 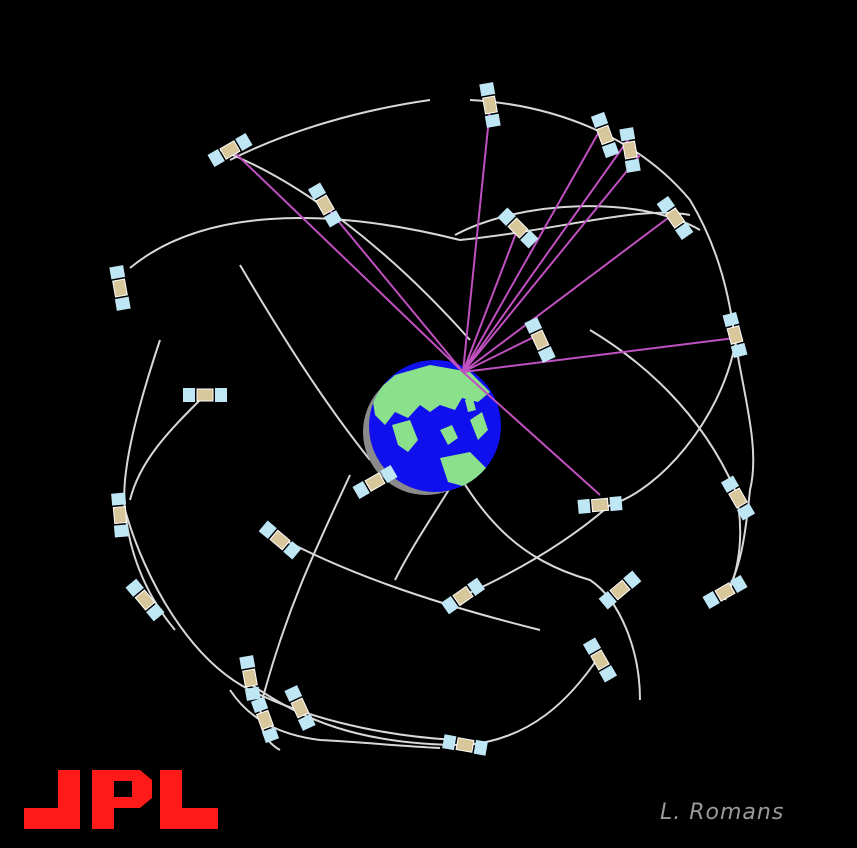 What do you see at coordinates (432, 427) in the screenshot?
I see `earth` at bounding box center [432, 427].